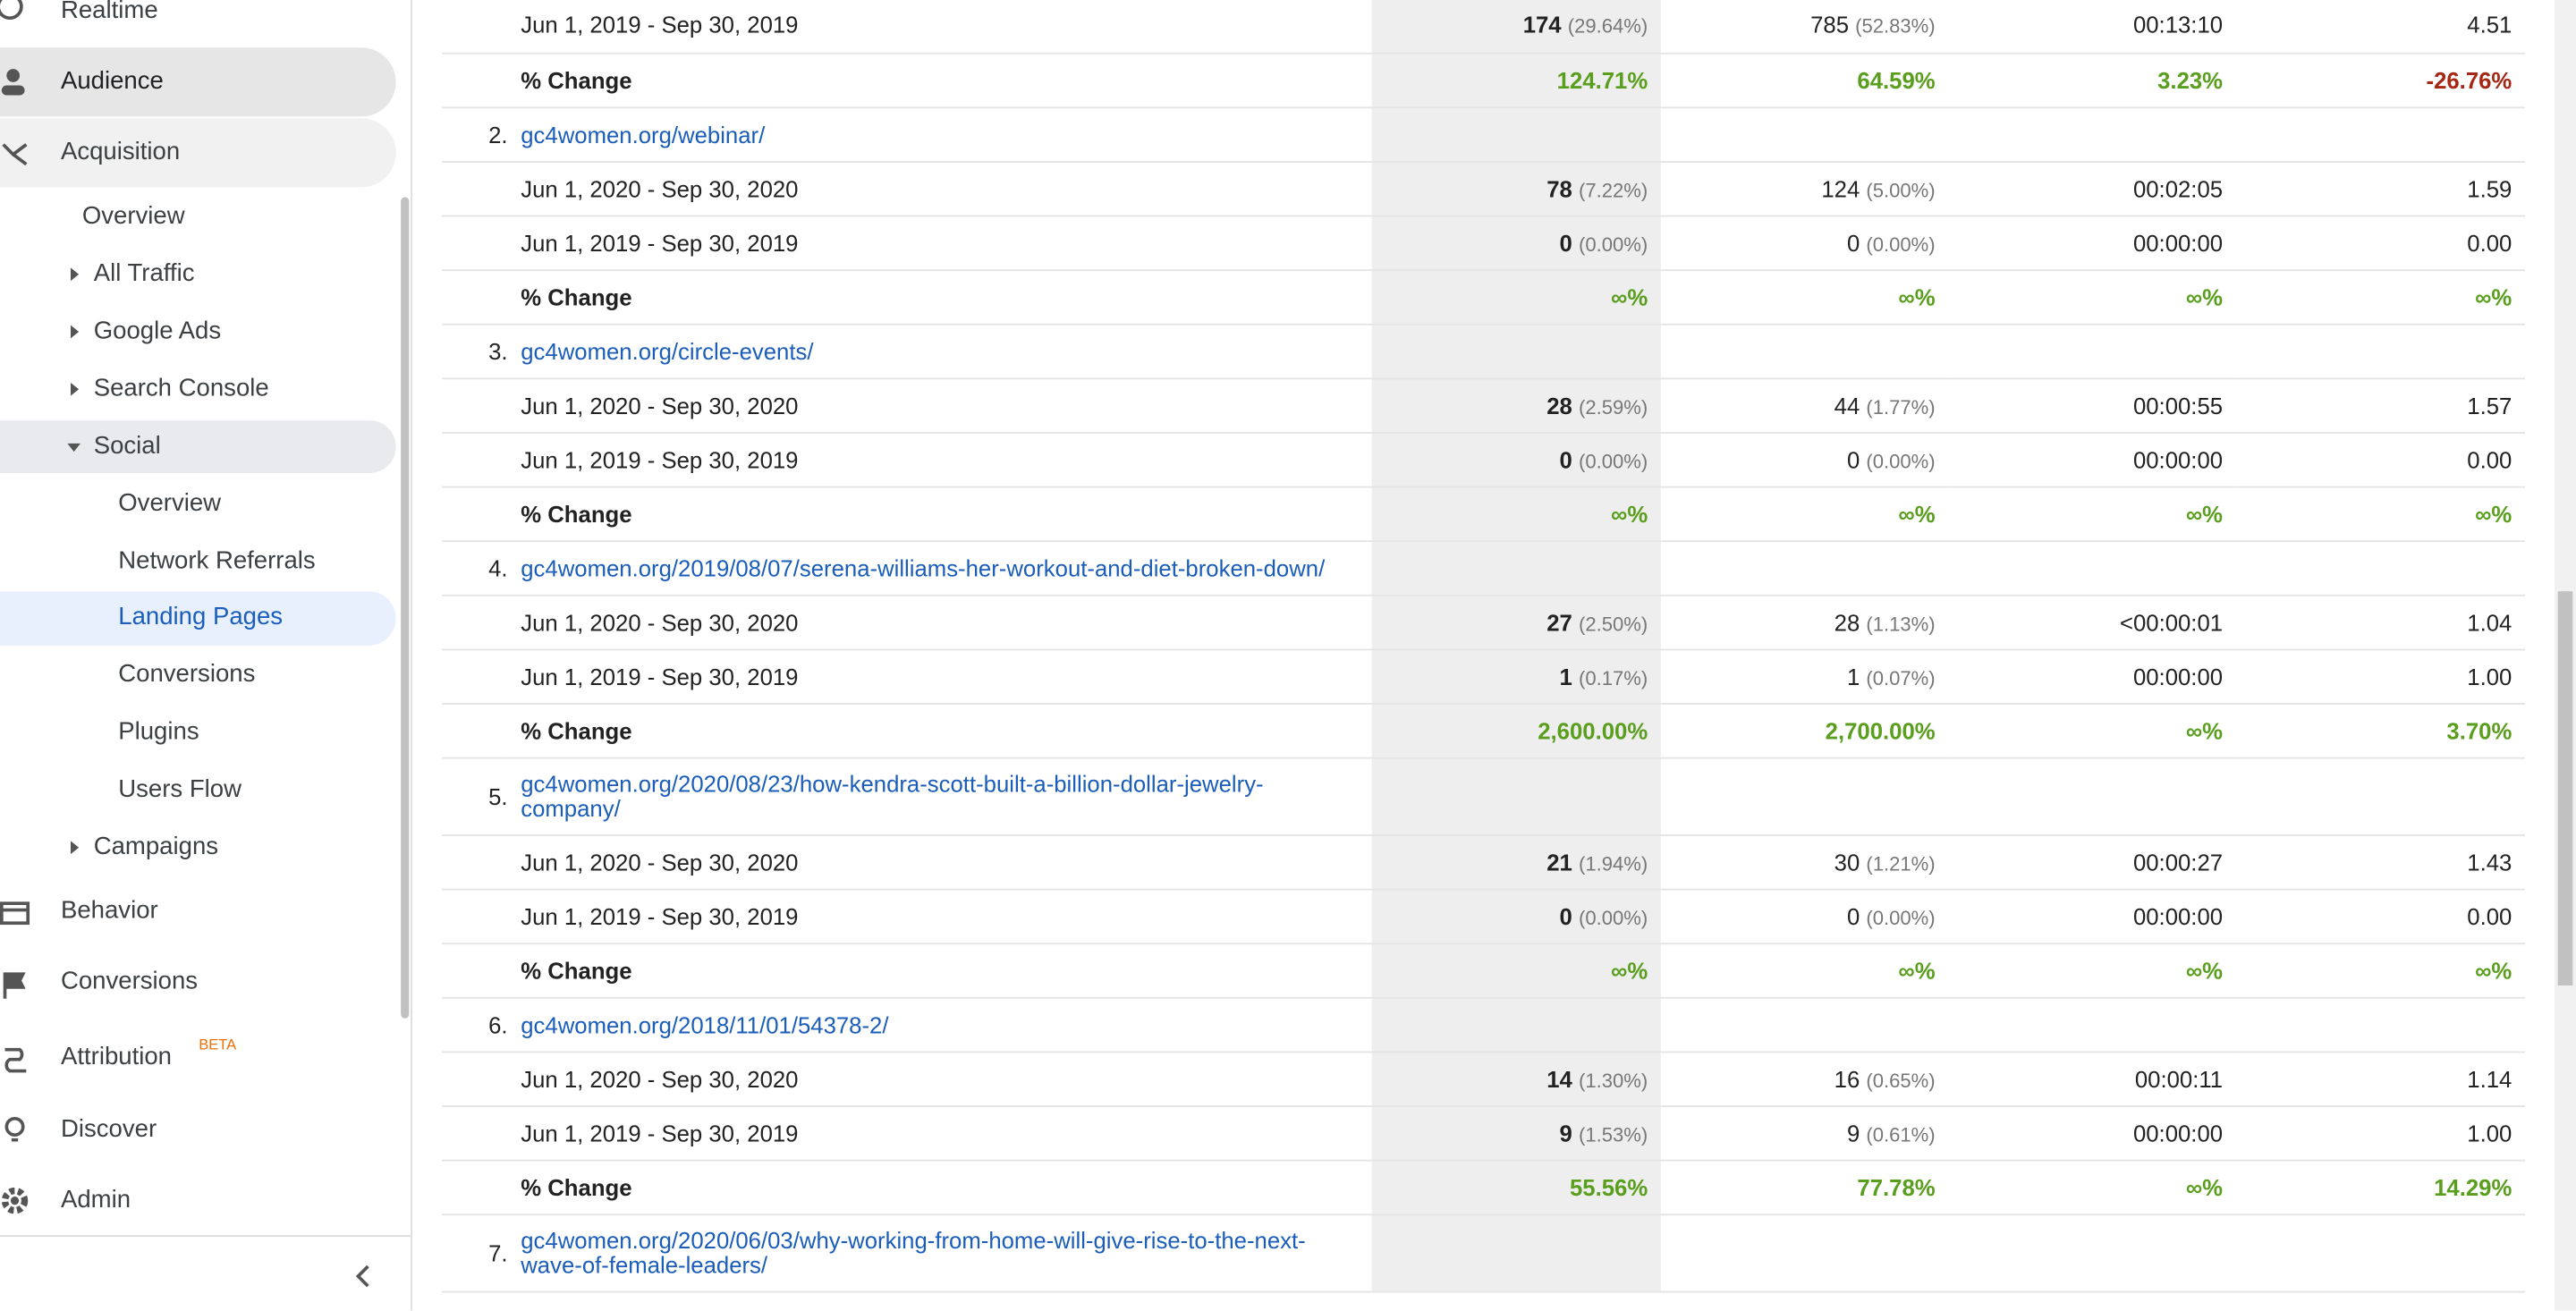  Describe the element at coordinates (939, 351) in the screenshot. I see `landing-page-link: gc4women.org/circle-events/` at that location.